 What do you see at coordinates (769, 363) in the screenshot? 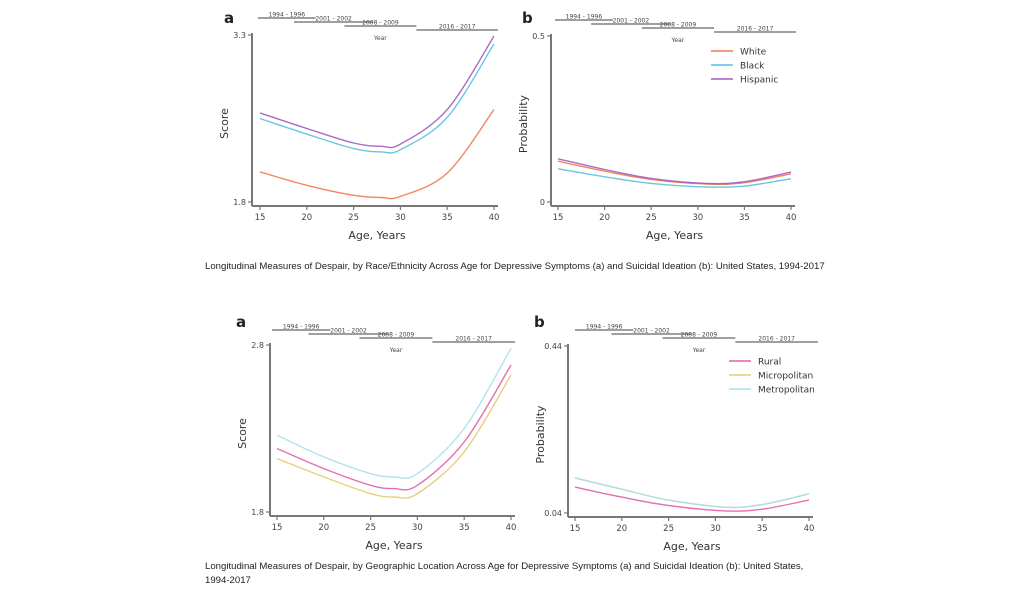
I see `legend-label: Rural` at bounding box center [769, 363].